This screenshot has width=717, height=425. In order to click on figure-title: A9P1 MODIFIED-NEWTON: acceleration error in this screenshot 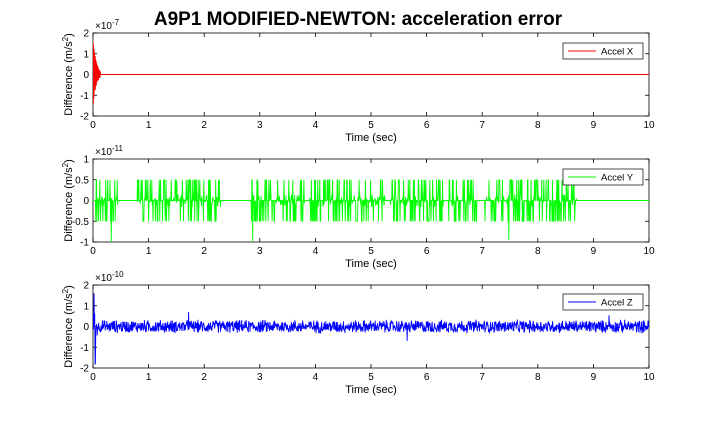, I will do `click(358, 19)`.